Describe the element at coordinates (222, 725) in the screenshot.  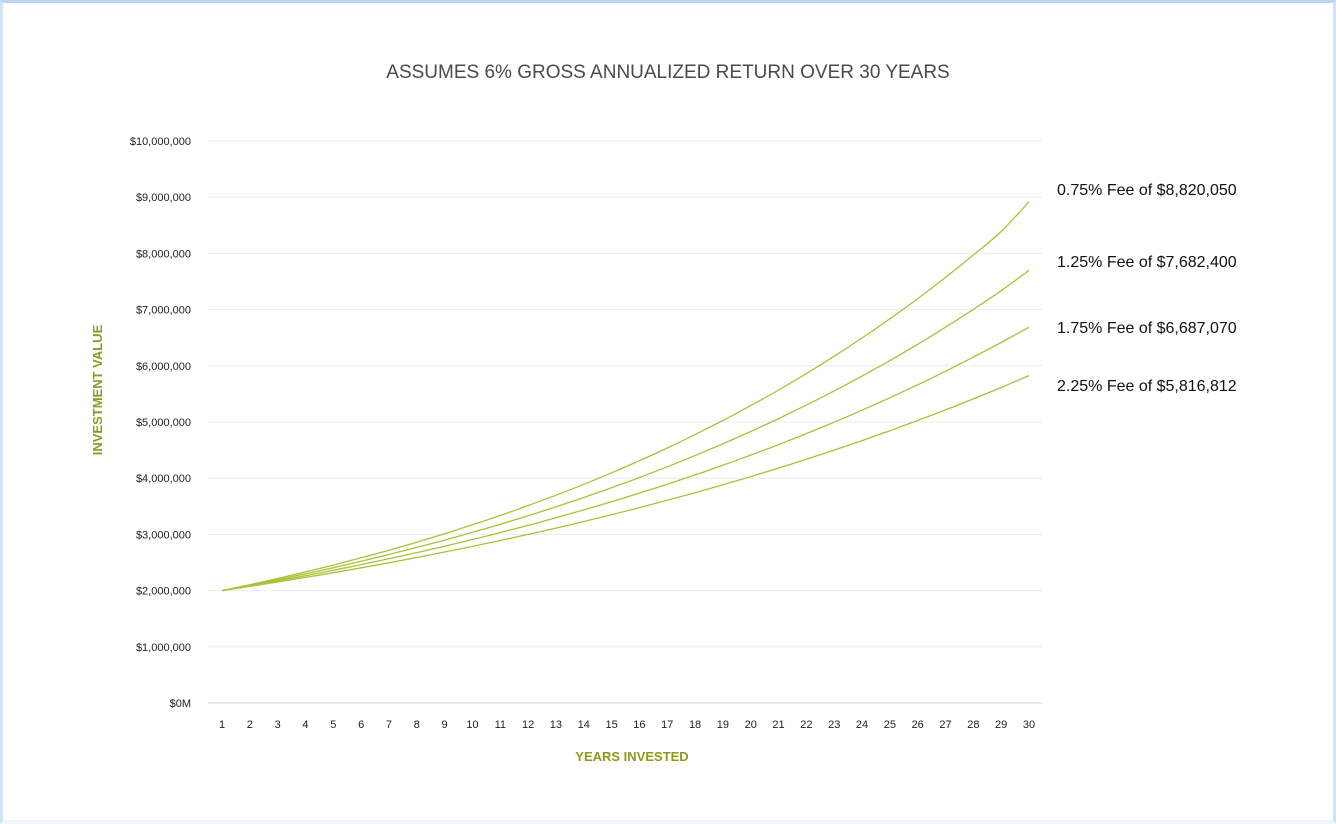
I see `x-tick-label: 1` at that location.